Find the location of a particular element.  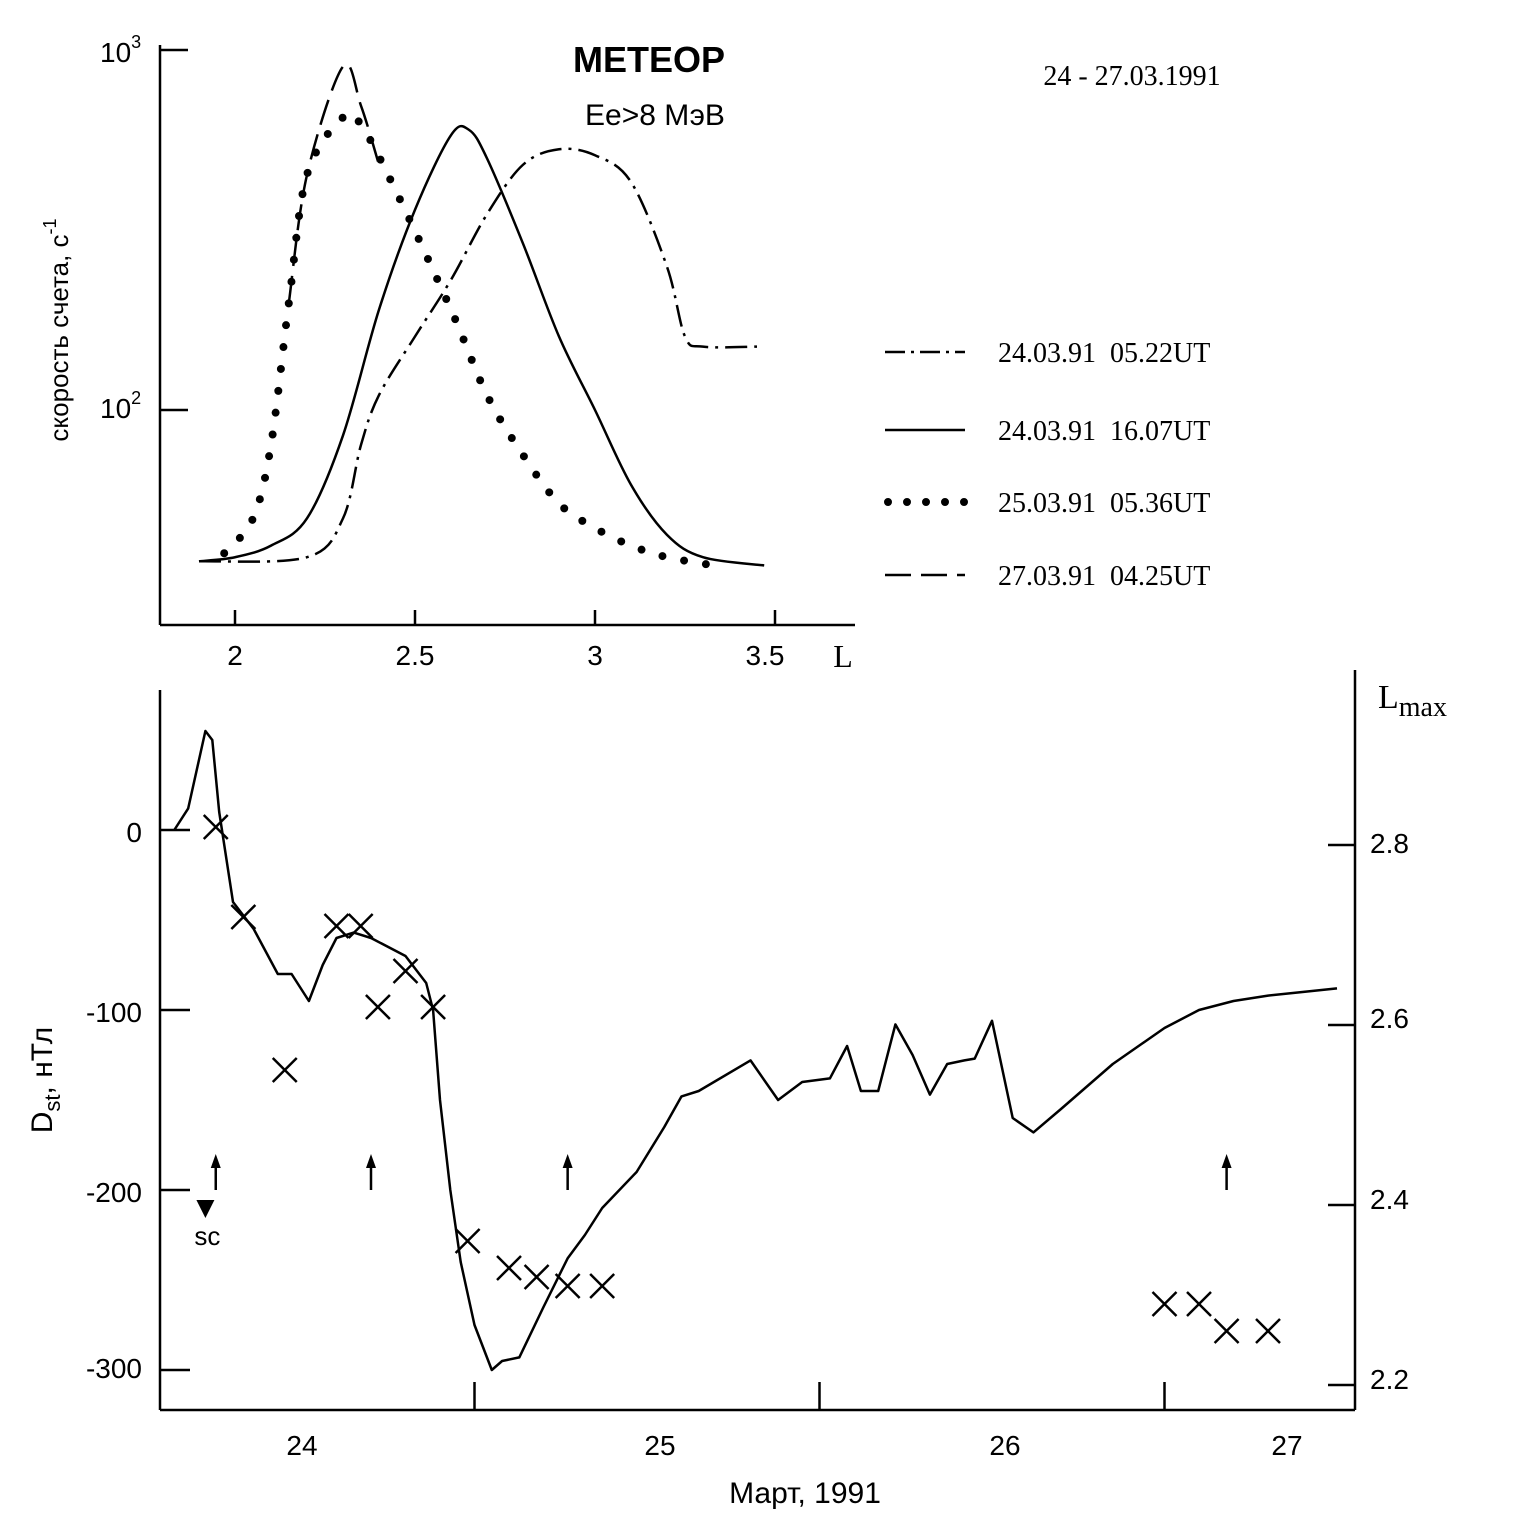

top-xtick-3.5: 3.5 is located at coordinates (765, 655).